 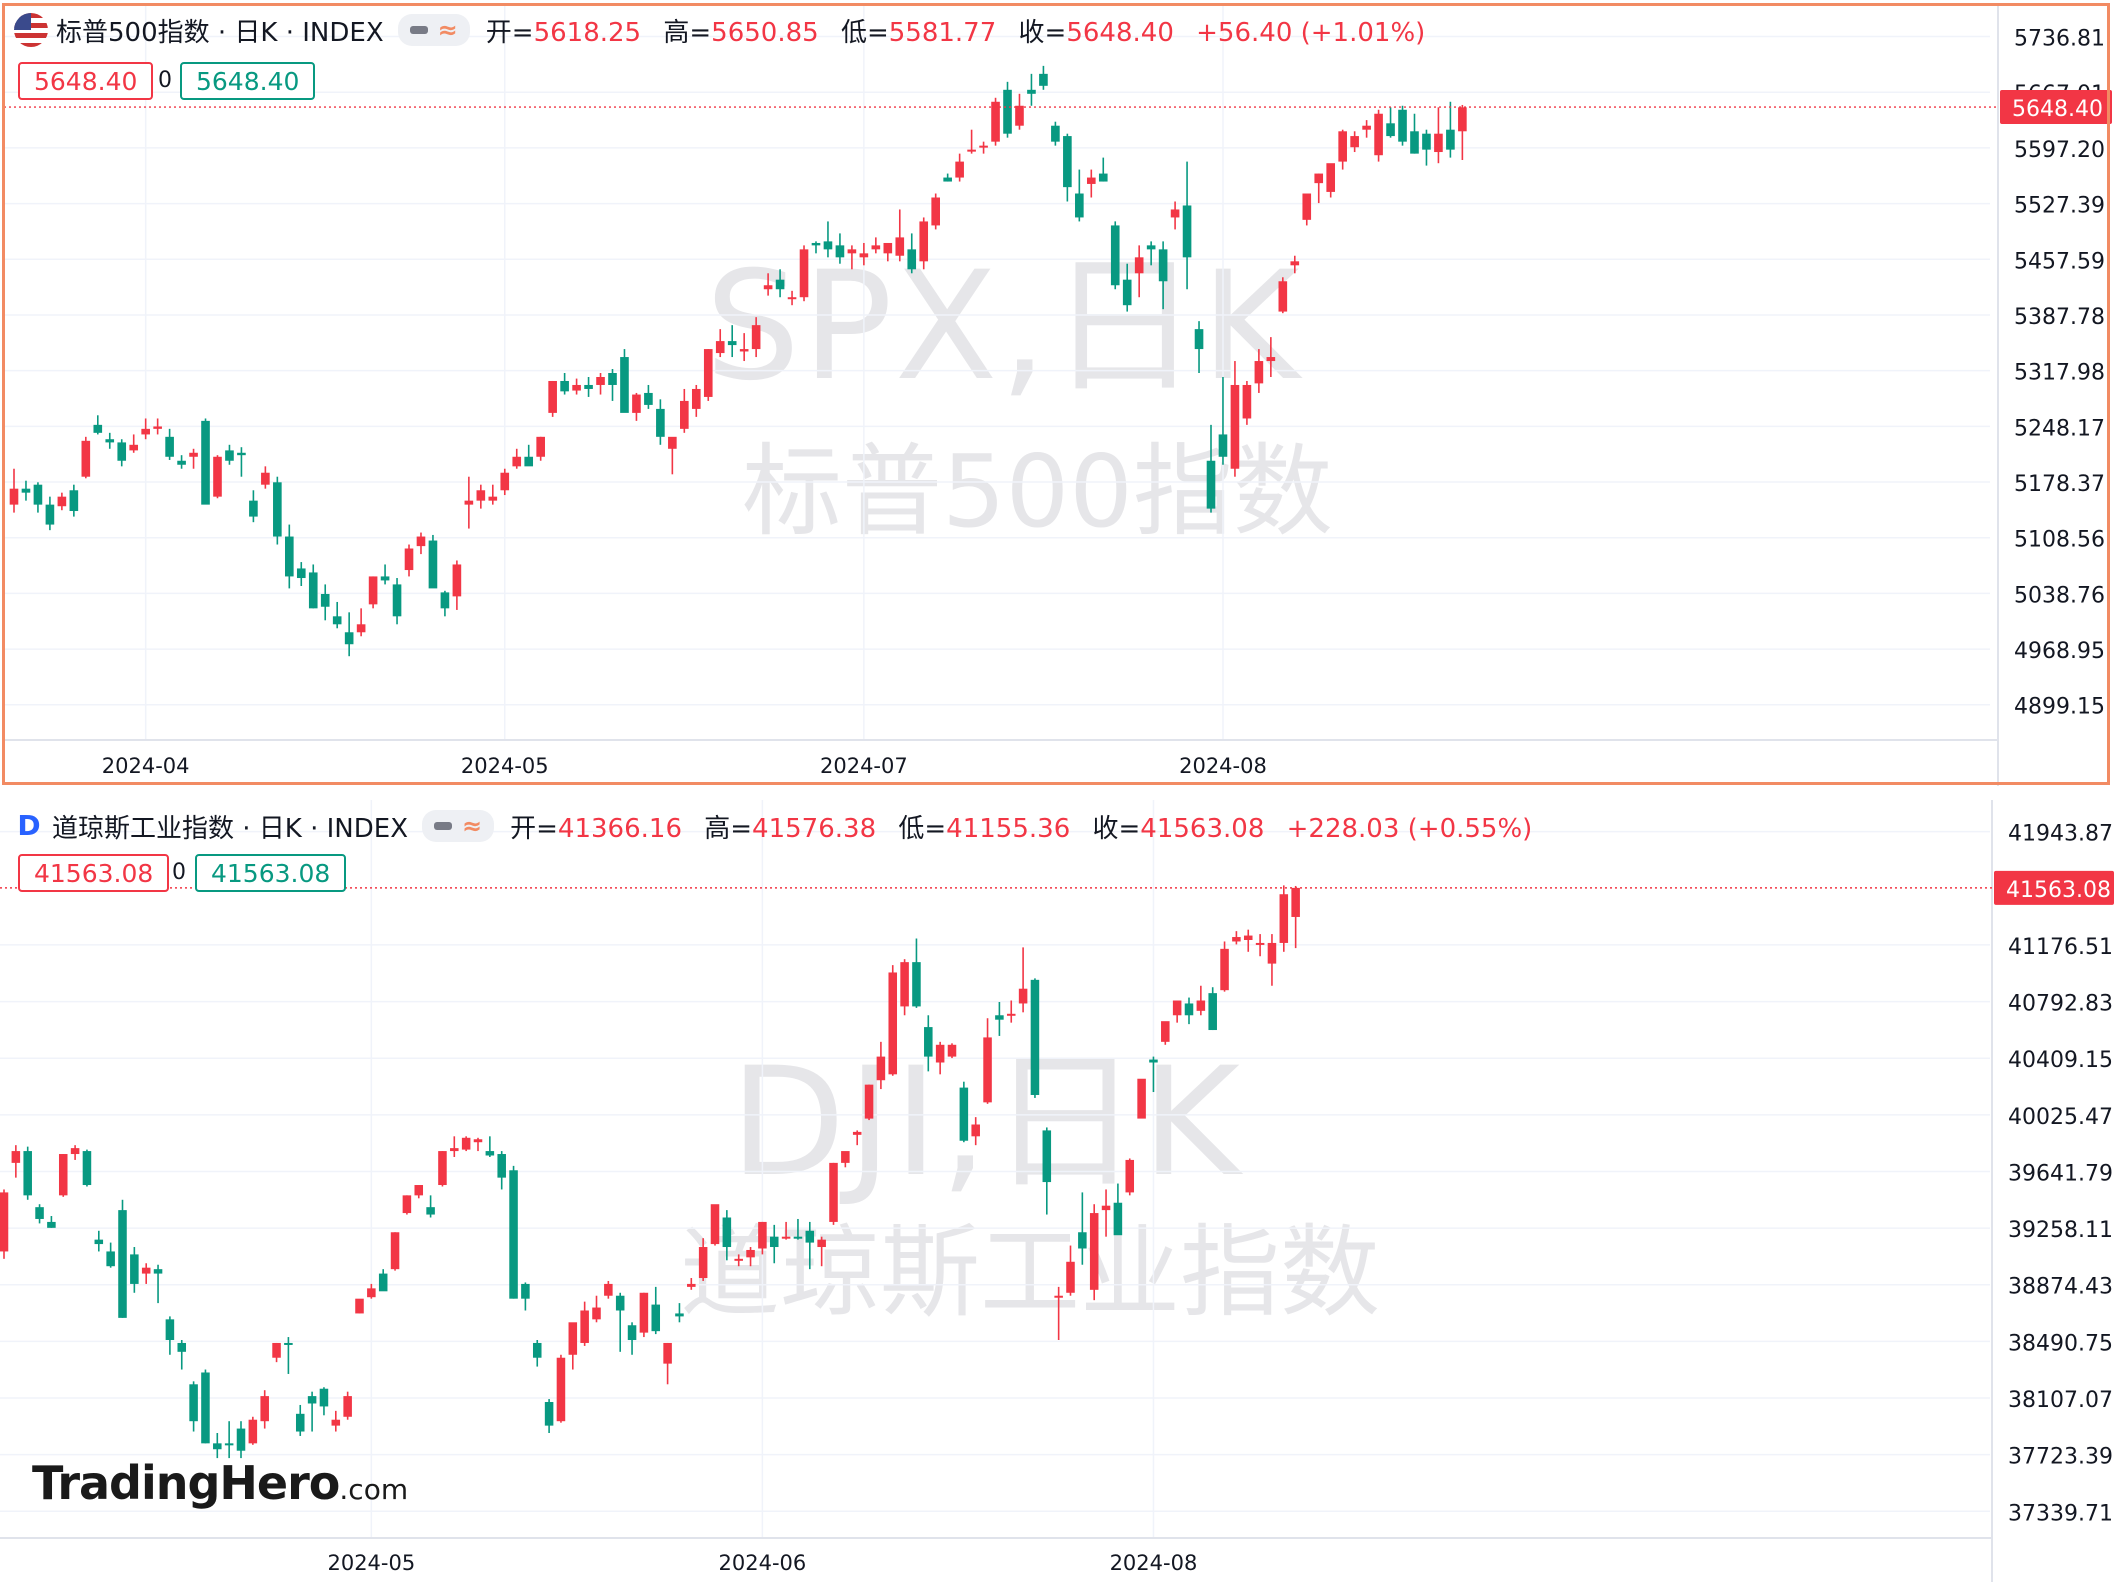 I want to click on sell-price-box: 5648.40, so click(x=86, y=81).